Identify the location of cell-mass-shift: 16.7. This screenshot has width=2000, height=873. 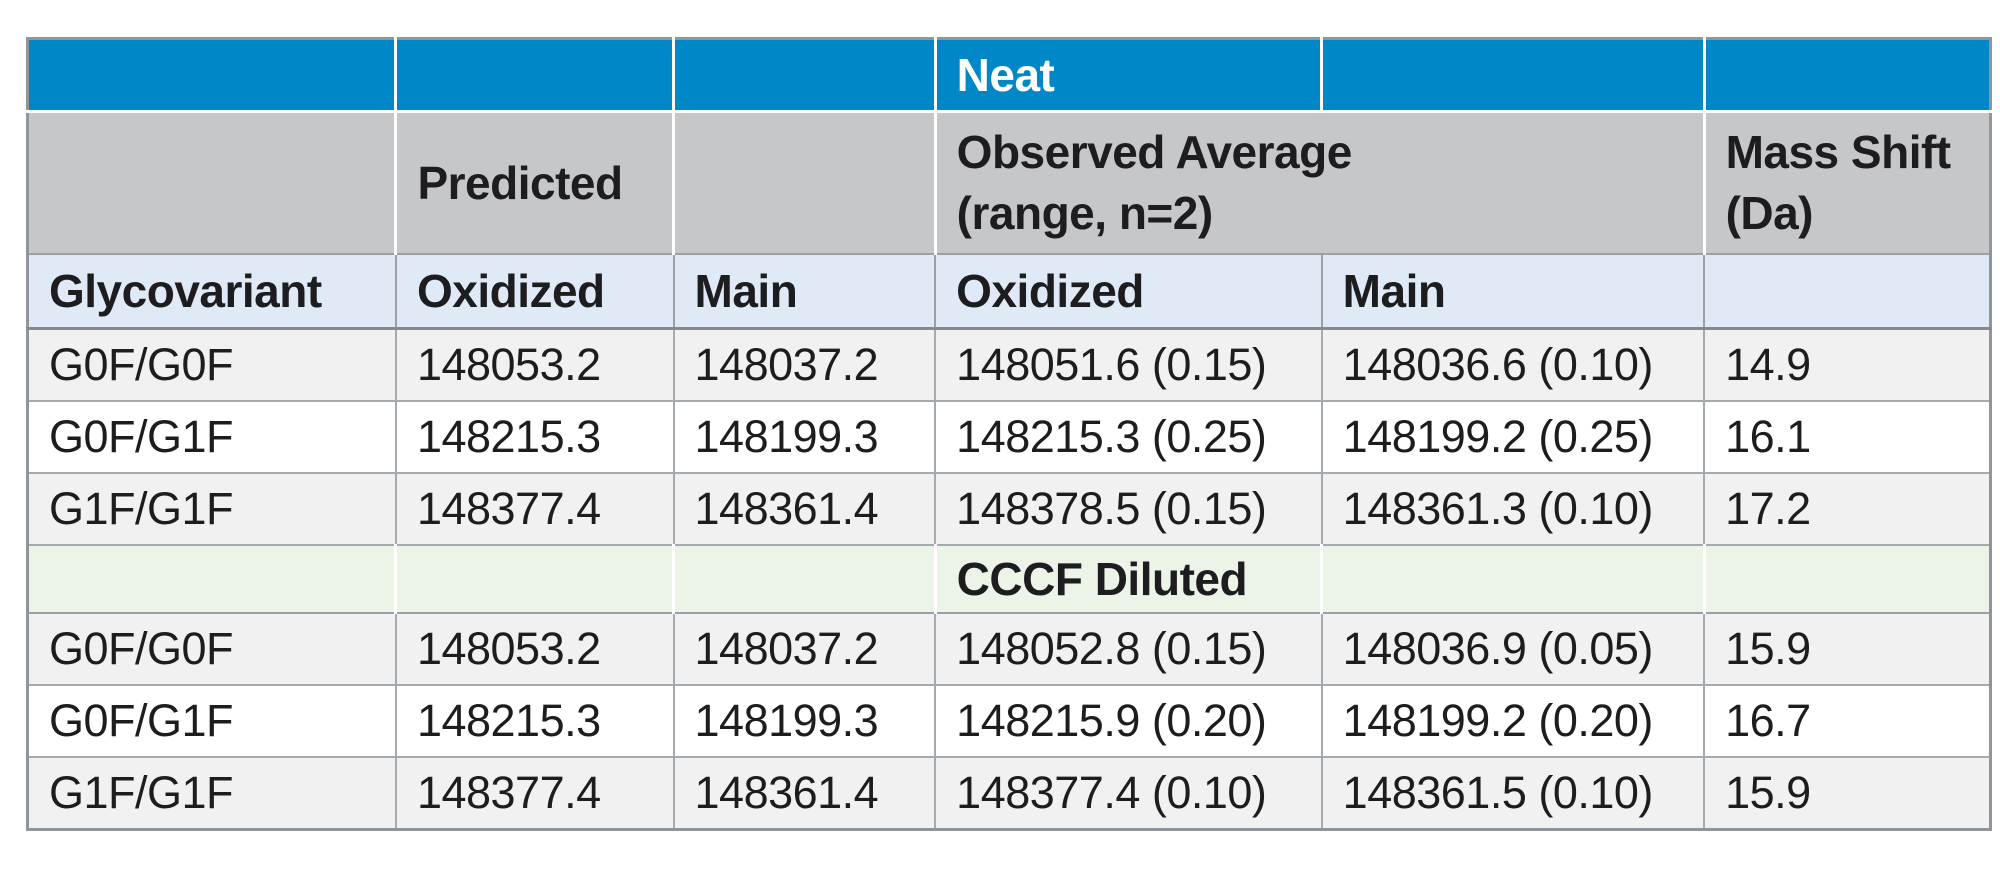
(1847, 721).